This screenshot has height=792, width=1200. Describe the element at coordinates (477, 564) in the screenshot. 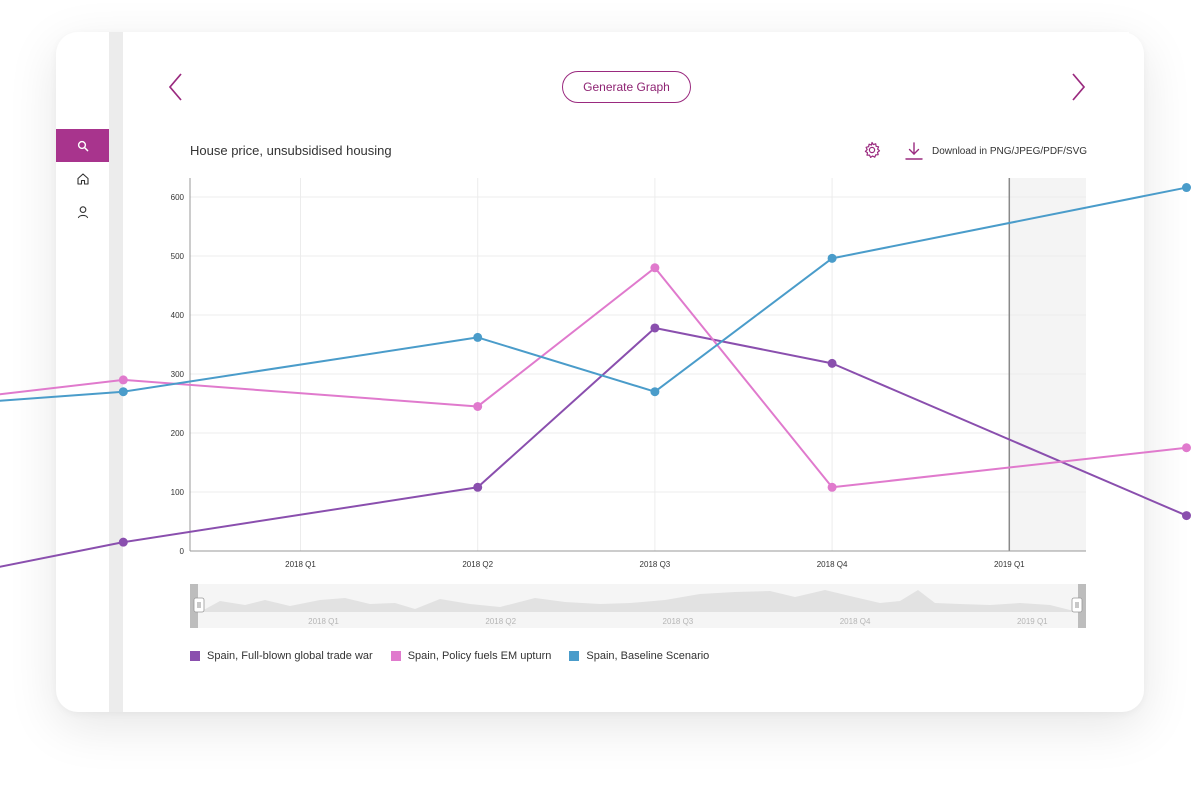

I see `x-tick-label: 2018 Q2` at that location.